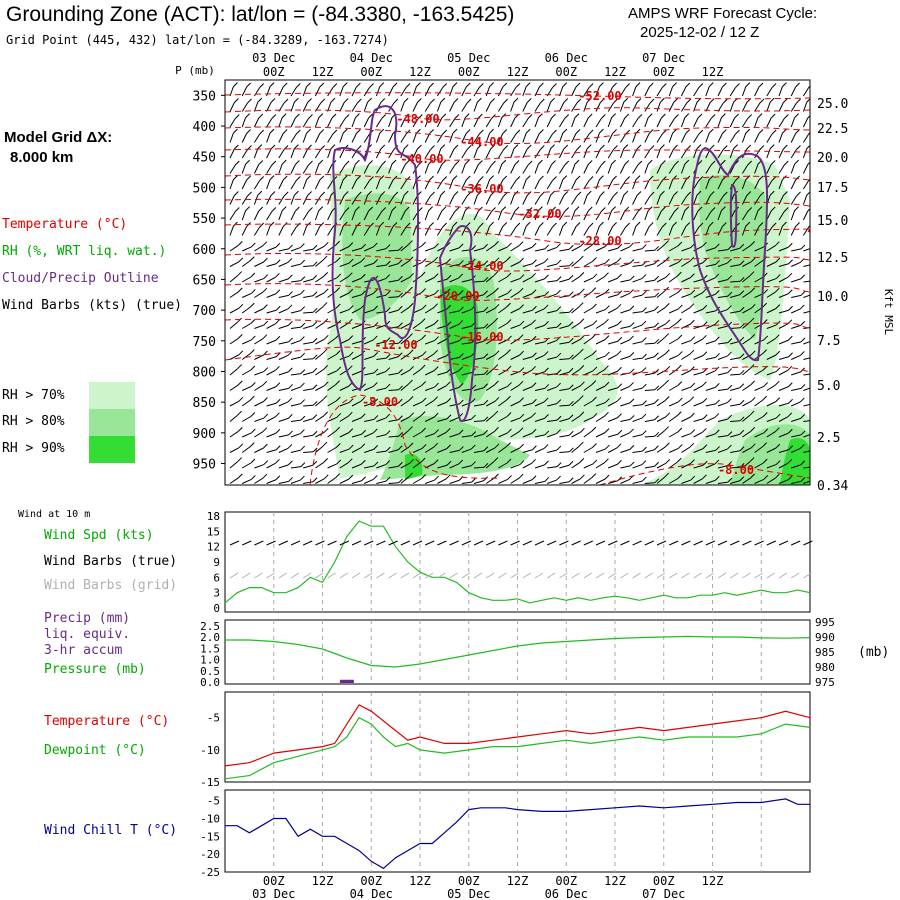 This screenshot has height=900, width=900. I want to click on bottom-hour-label: 12Z, so click(615, 881).